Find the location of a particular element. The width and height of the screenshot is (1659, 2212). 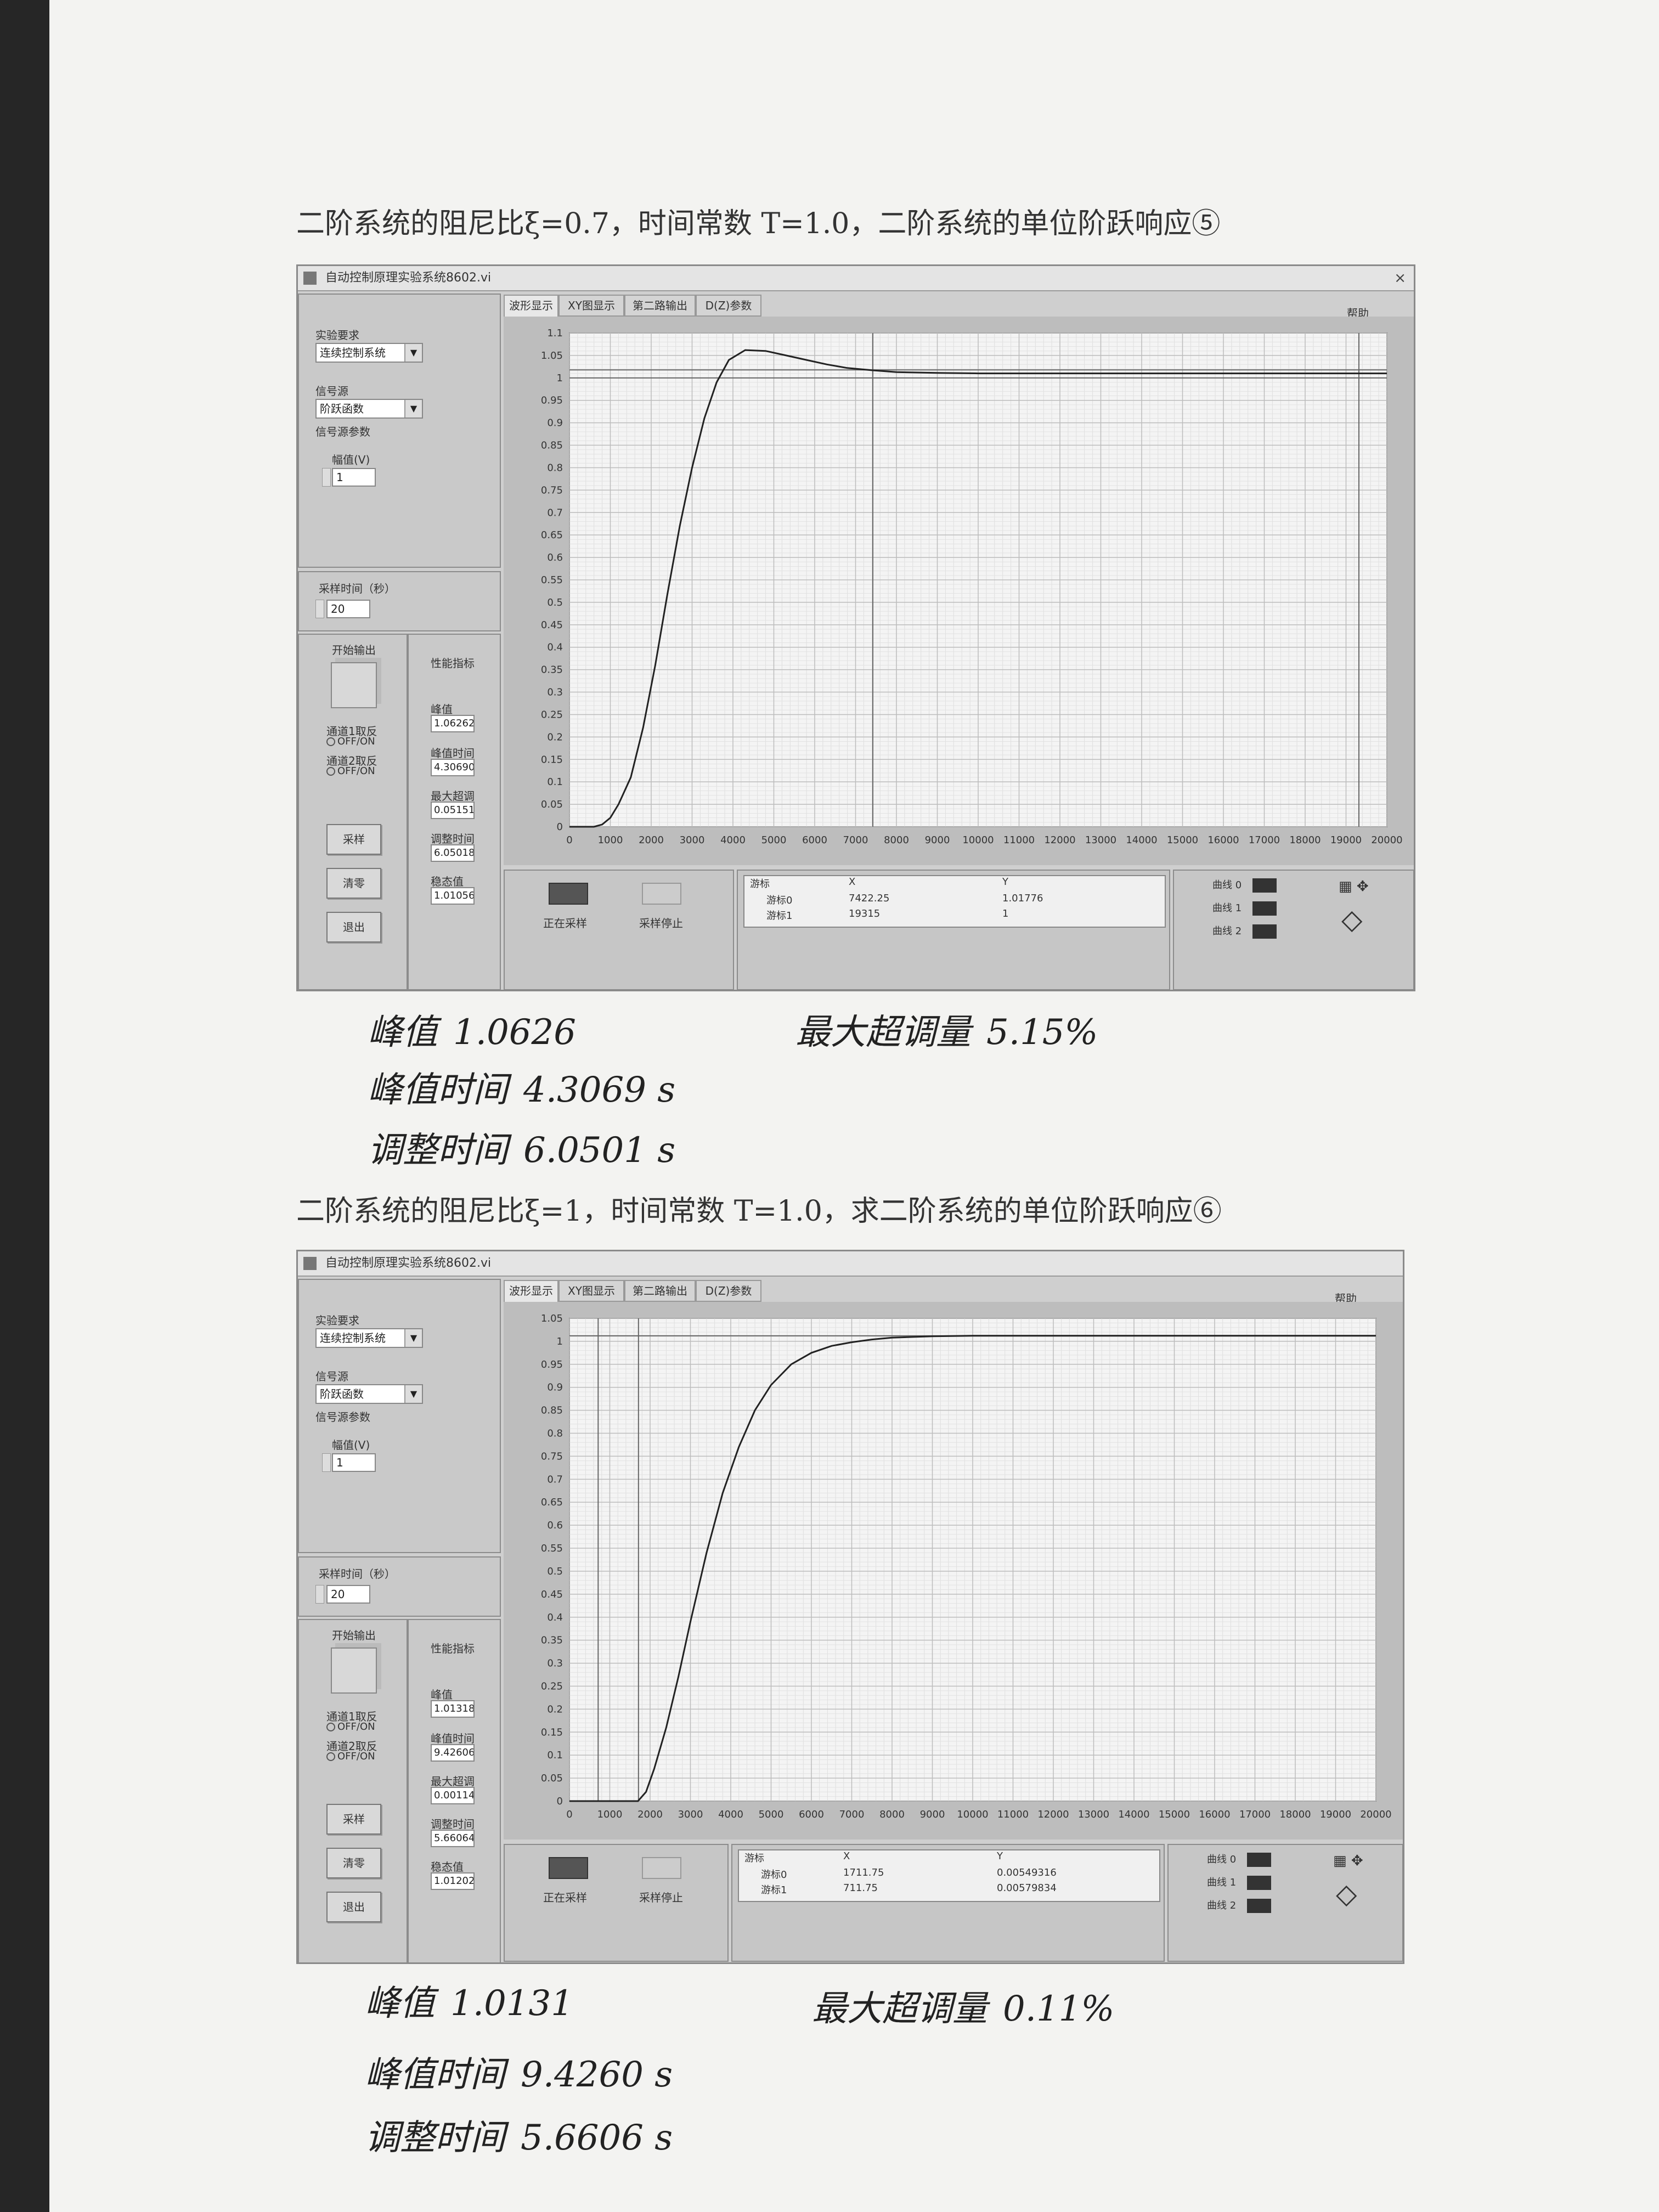

y-tick-label: 0.2 is located at coordinates (555, 737).